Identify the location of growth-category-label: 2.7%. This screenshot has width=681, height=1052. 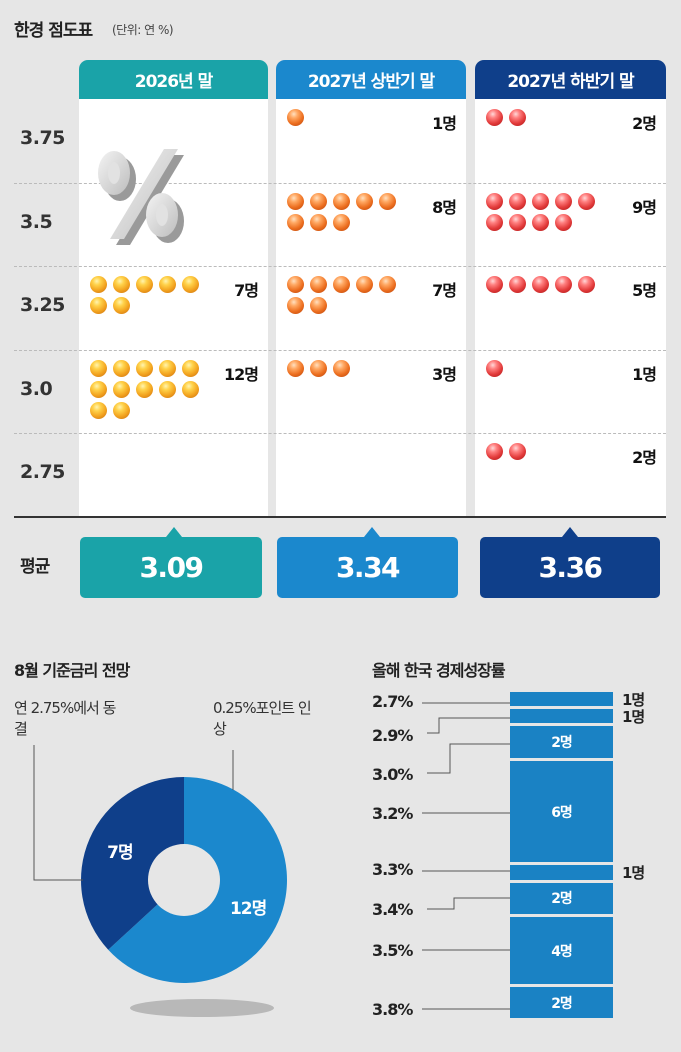
(392, 701).